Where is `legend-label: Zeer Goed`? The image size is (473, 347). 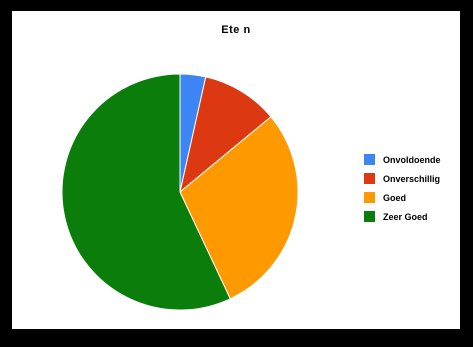
legend-label: Zeer Goed is located at coordinates (405, 216).